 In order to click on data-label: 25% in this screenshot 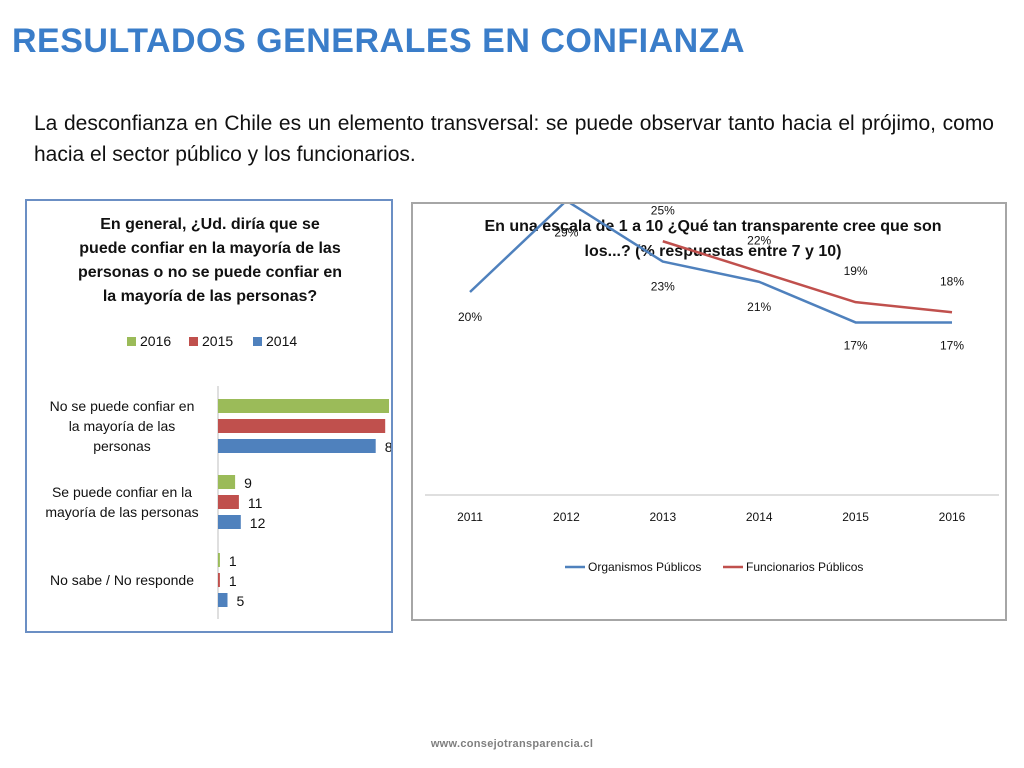, I will do `click(663, 210)`.